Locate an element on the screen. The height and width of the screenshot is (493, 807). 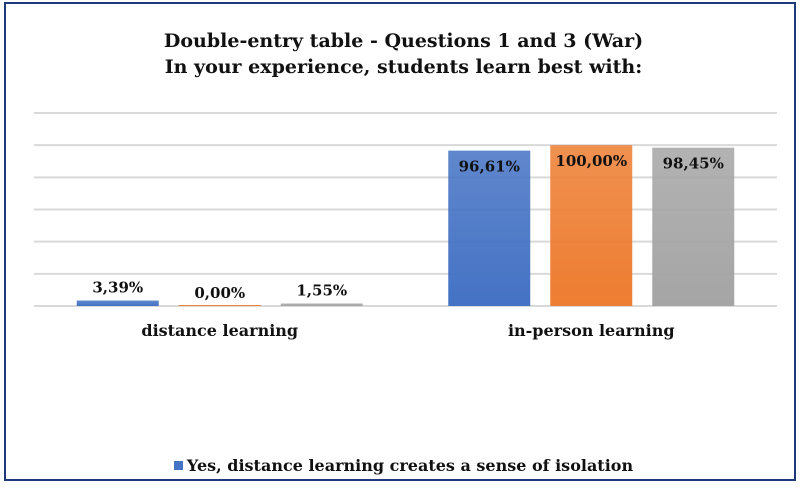
category-label: distance learning is located at coordinates (219, 330).